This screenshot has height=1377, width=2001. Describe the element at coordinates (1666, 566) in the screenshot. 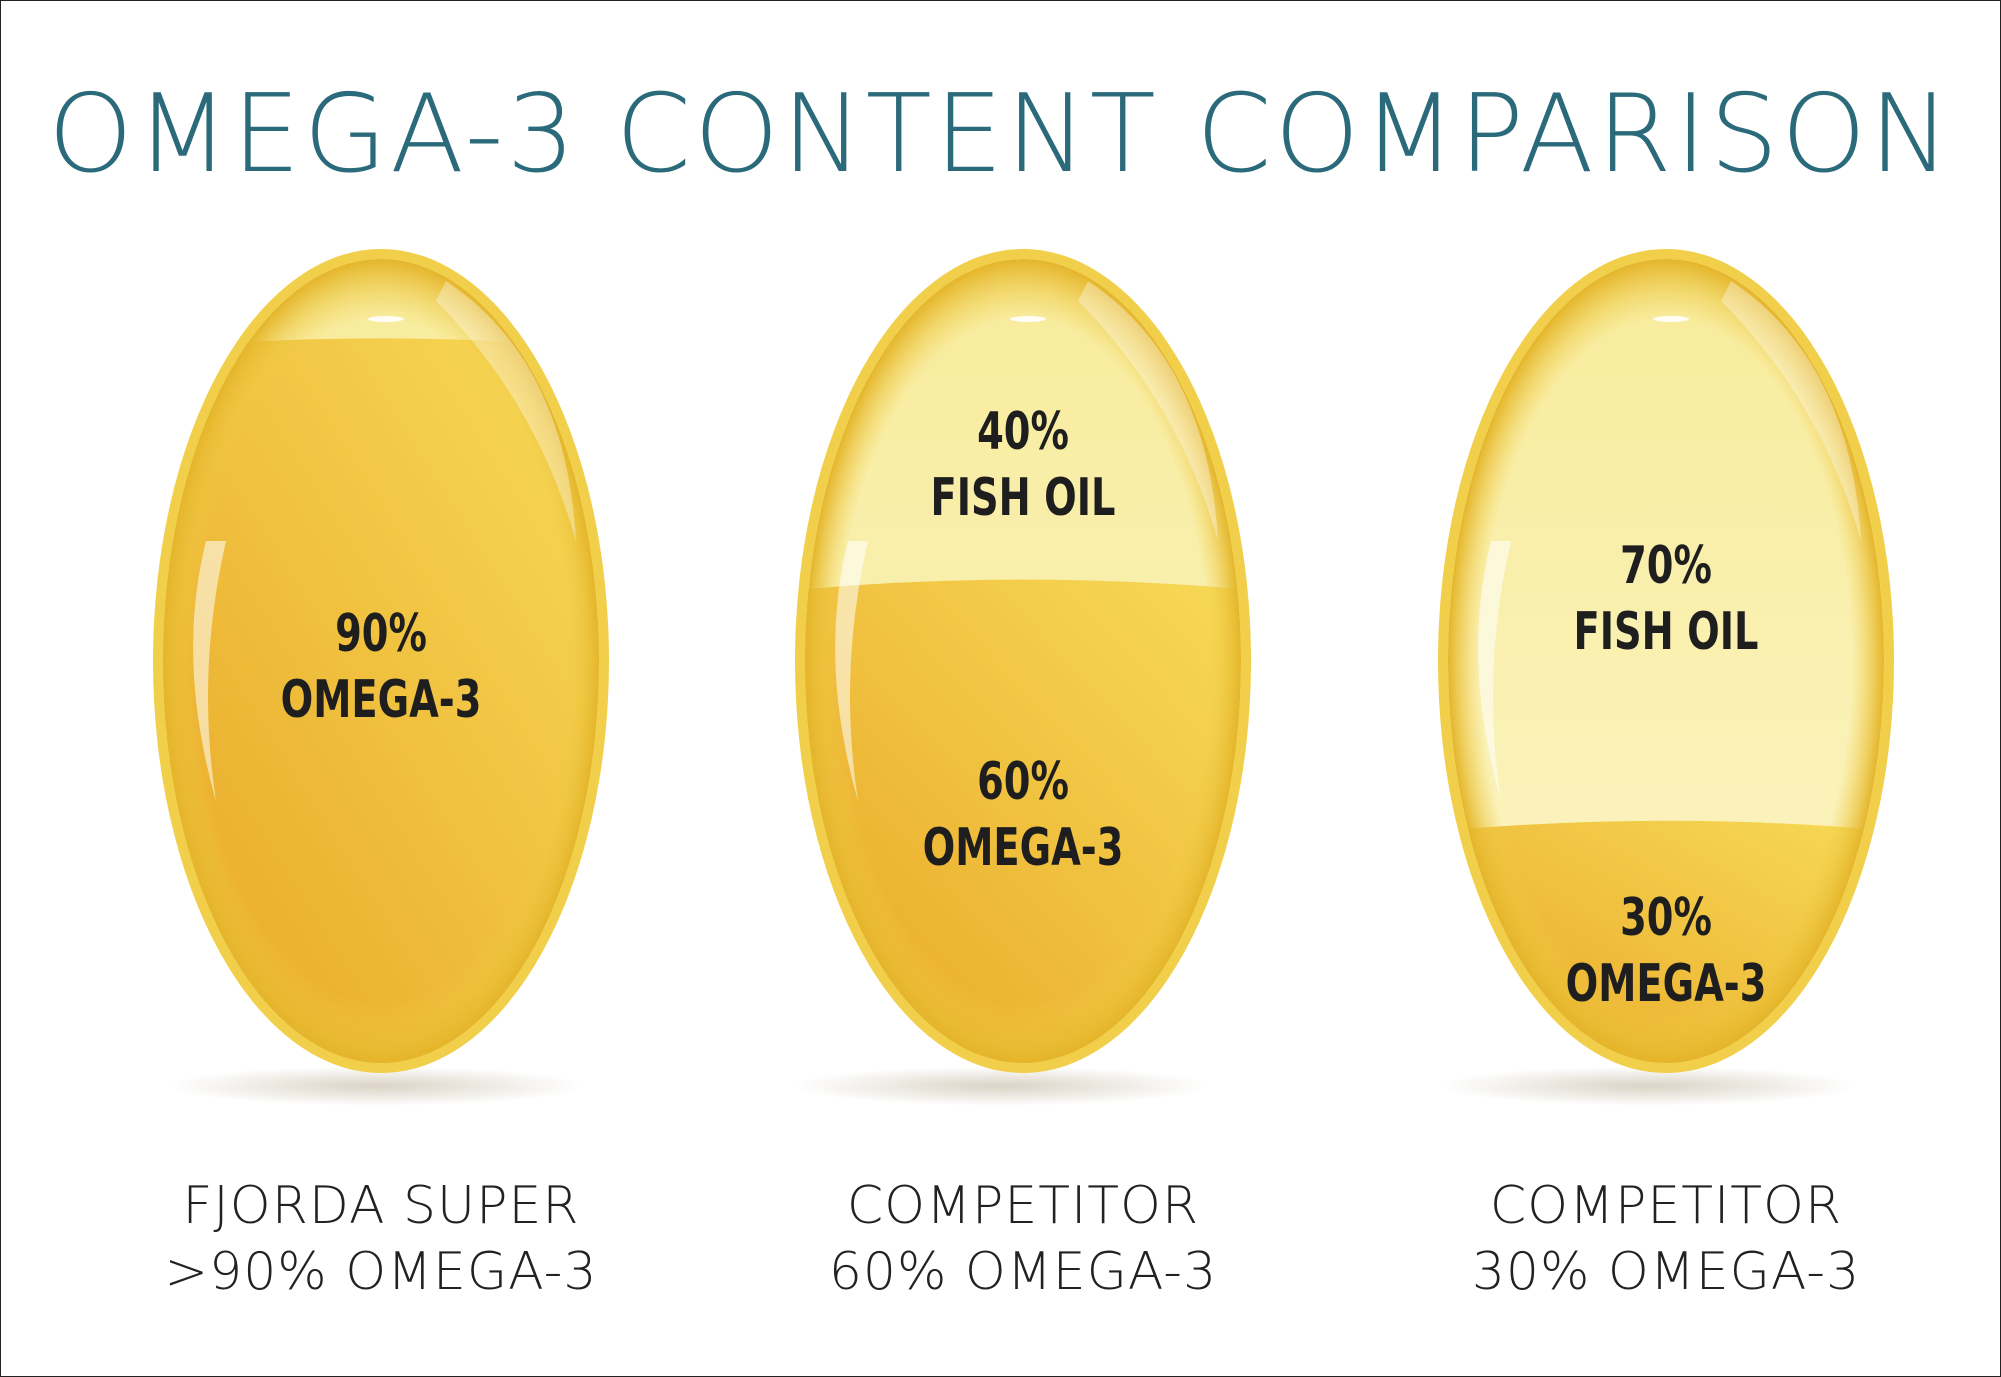

I see `fish-oil-percent-label: 70%` at that location.